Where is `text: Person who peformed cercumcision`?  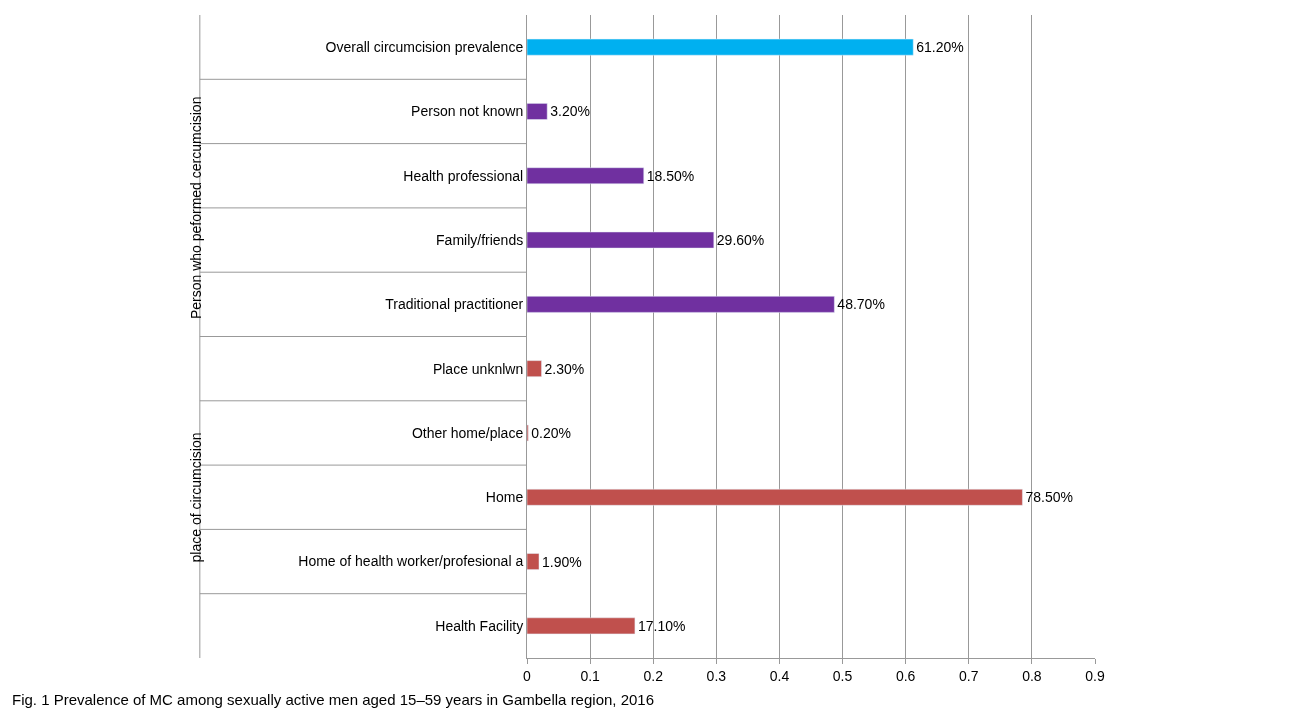 text: Person who peformed cercumcision is located at coordinates (196, 208).